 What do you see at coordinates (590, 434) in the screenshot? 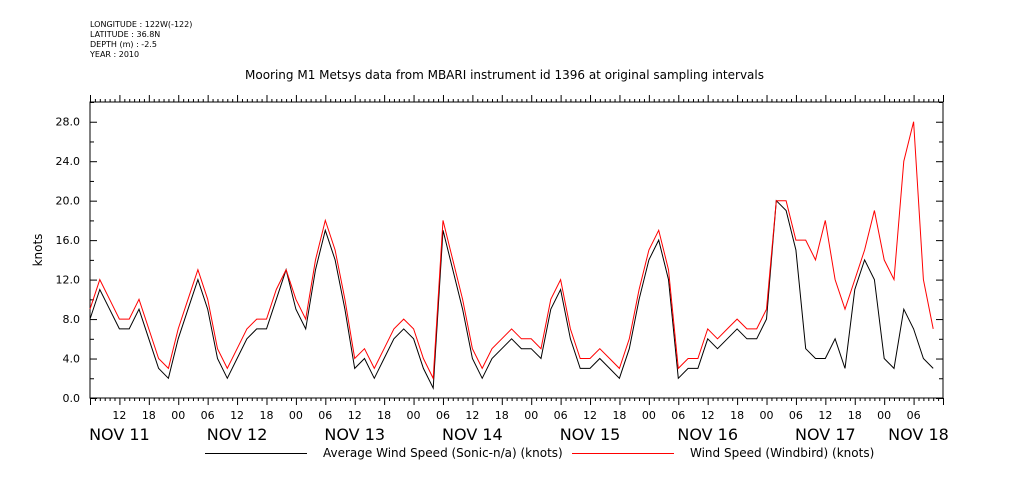
I see `x-day-label: NOV 15` at bounding box center [590, 434].